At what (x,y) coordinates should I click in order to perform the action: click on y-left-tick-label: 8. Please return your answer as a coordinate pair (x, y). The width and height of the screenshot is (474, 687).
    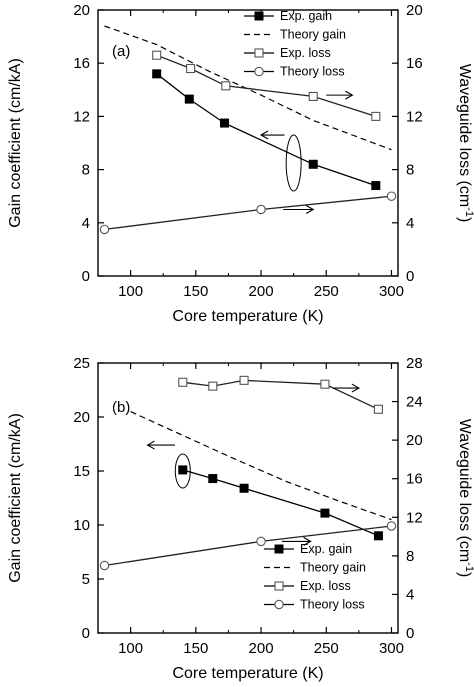
    Looking at the image, I should click on (86, 170).